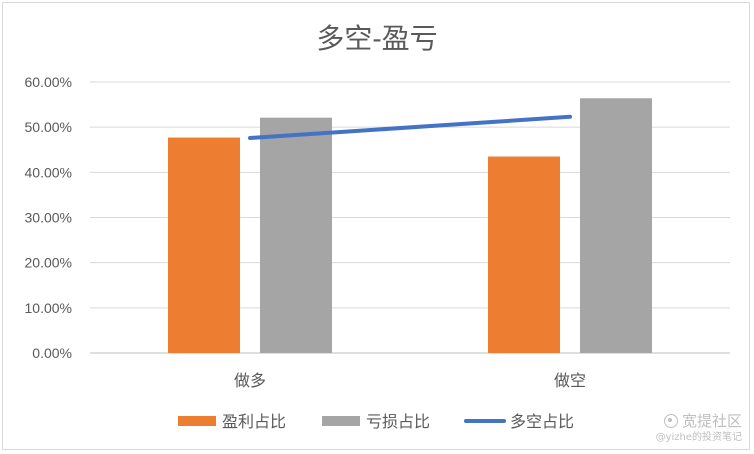 Image resolution: width=754 pixels, height=454 pixels. Describe the element at coordinates (48, 308) in the screenshot. I see `y-tick-label: 10.00%` at that location.